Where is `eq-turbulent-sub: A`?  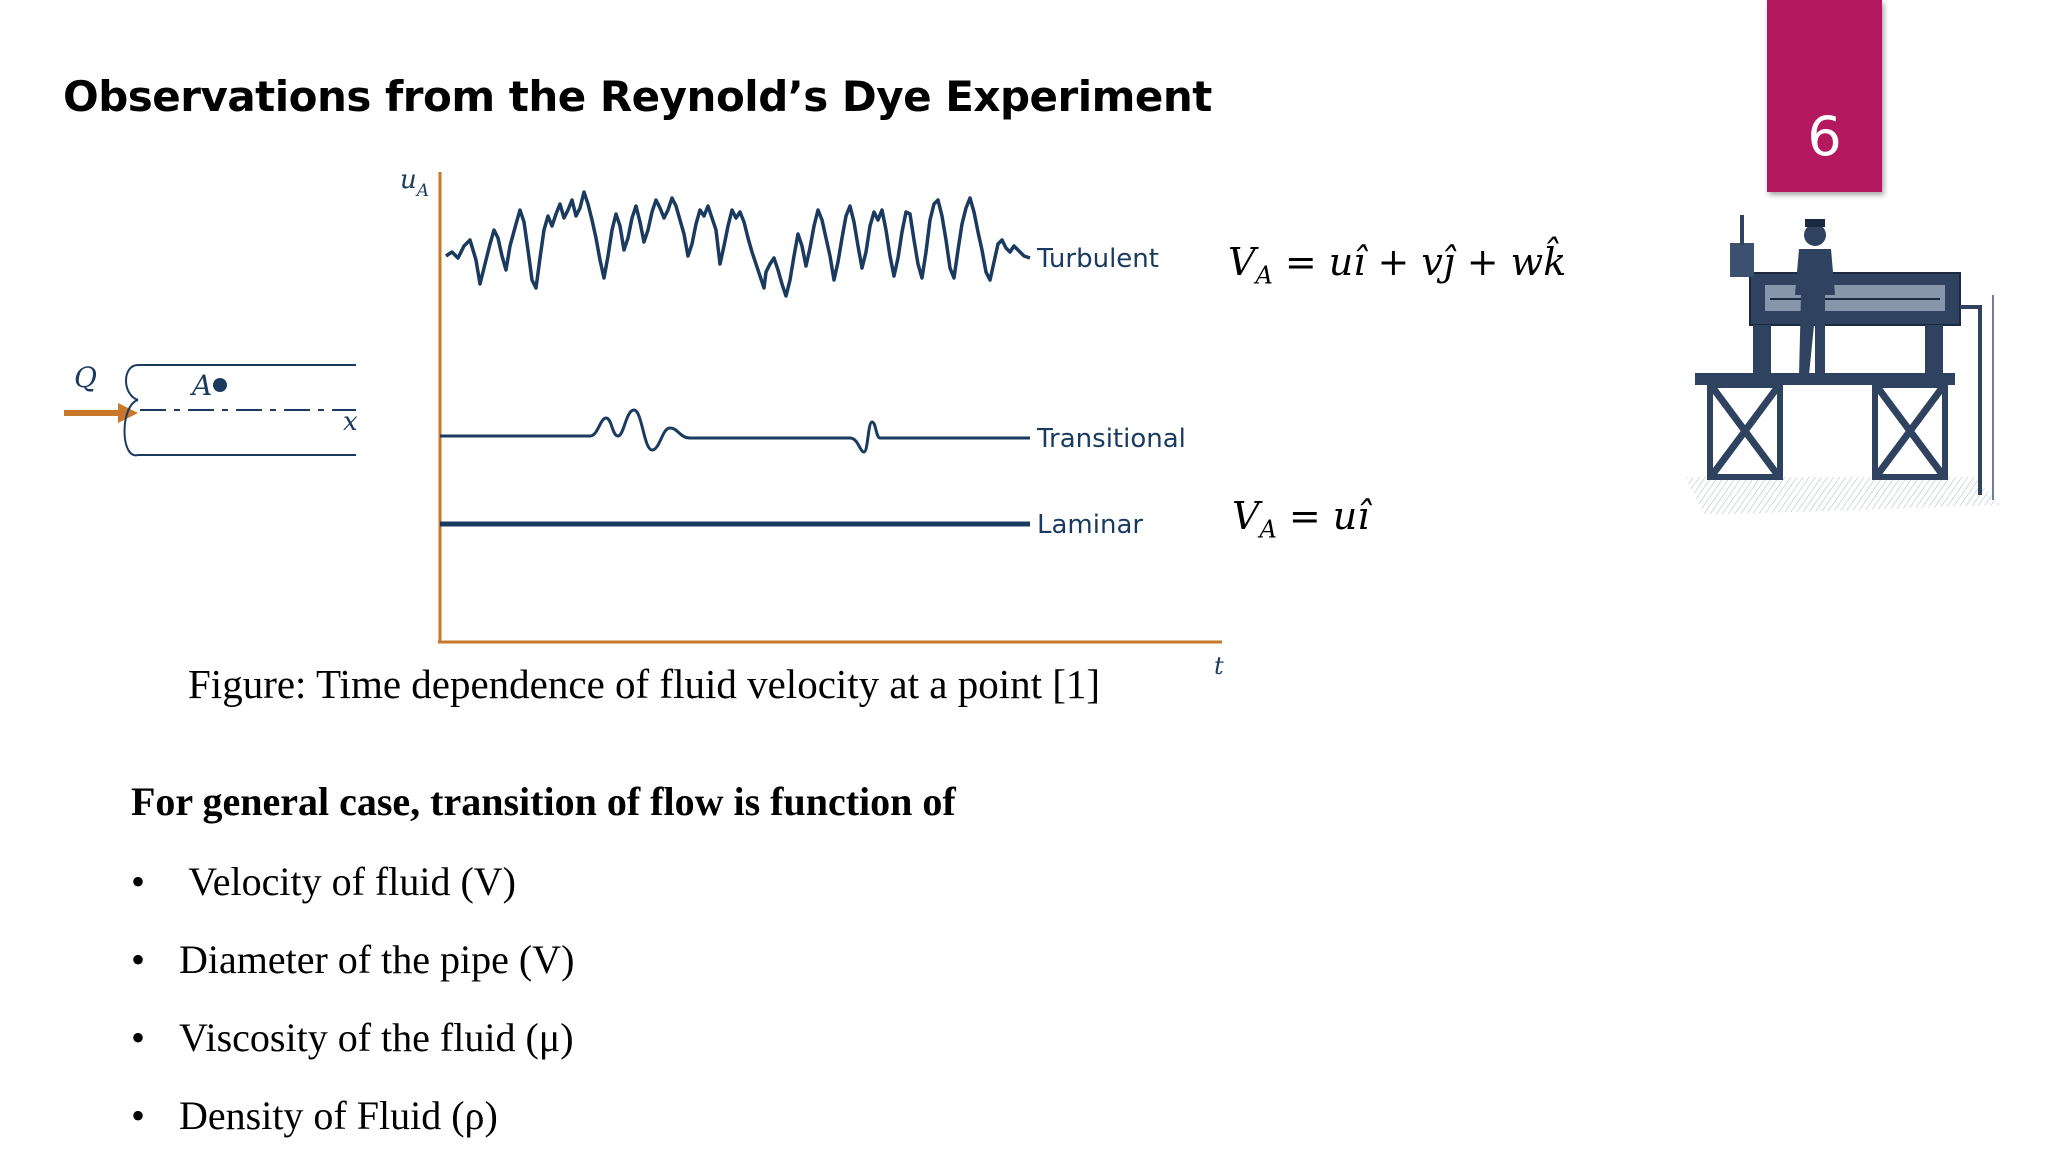
eq-turbulent-sub: A is located at coordinates (1264, 275).